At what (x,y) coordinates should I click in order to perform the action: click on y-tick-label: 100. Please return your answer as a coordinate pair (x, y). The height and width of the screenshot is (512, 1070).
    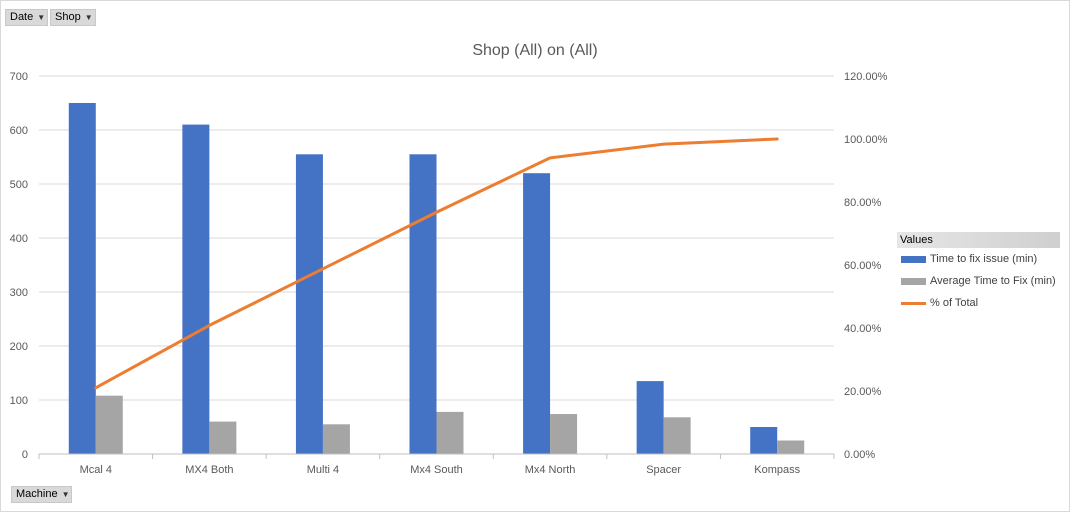
    Looking at the image, I should click on (19, 401).